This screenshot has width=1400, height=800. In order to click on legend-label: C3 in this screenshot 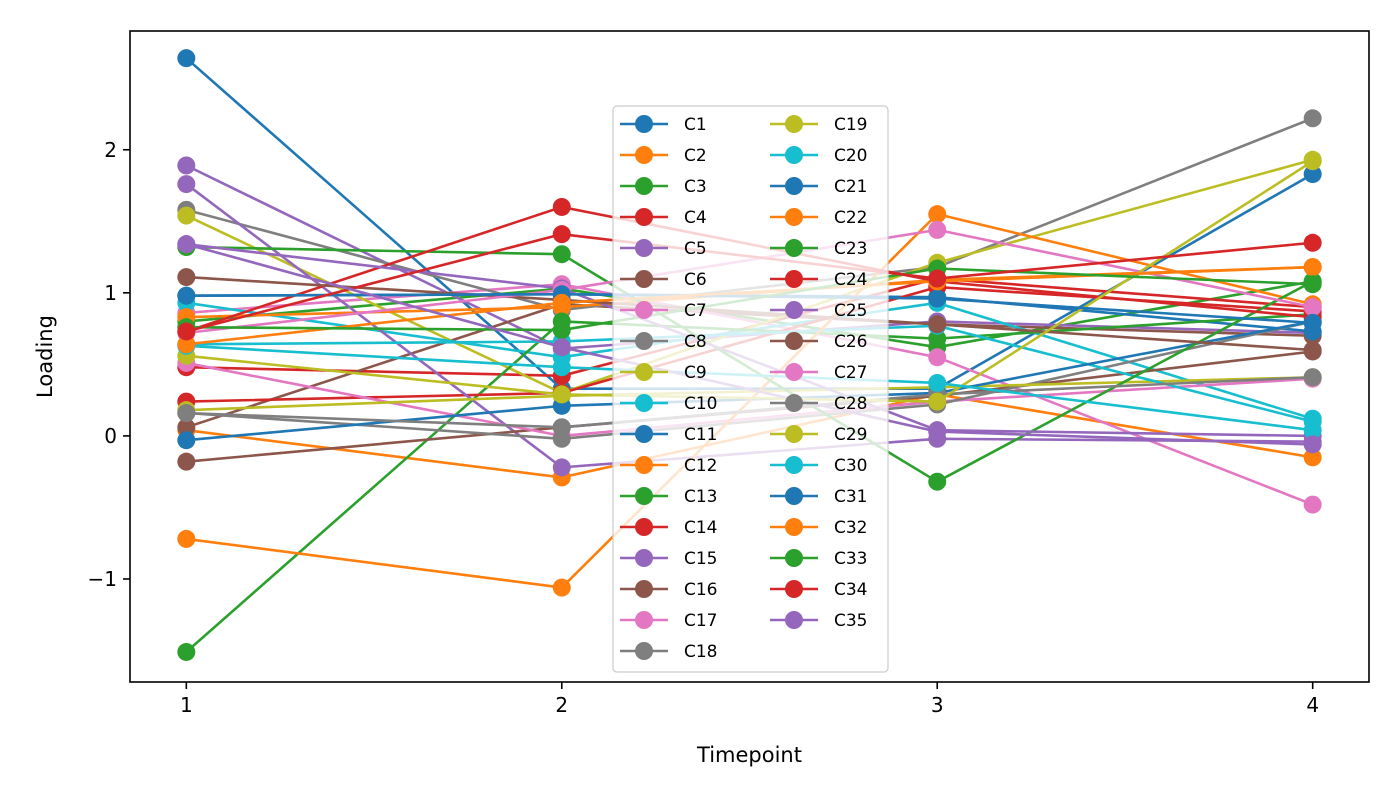, I will do `click(695, 187)`.